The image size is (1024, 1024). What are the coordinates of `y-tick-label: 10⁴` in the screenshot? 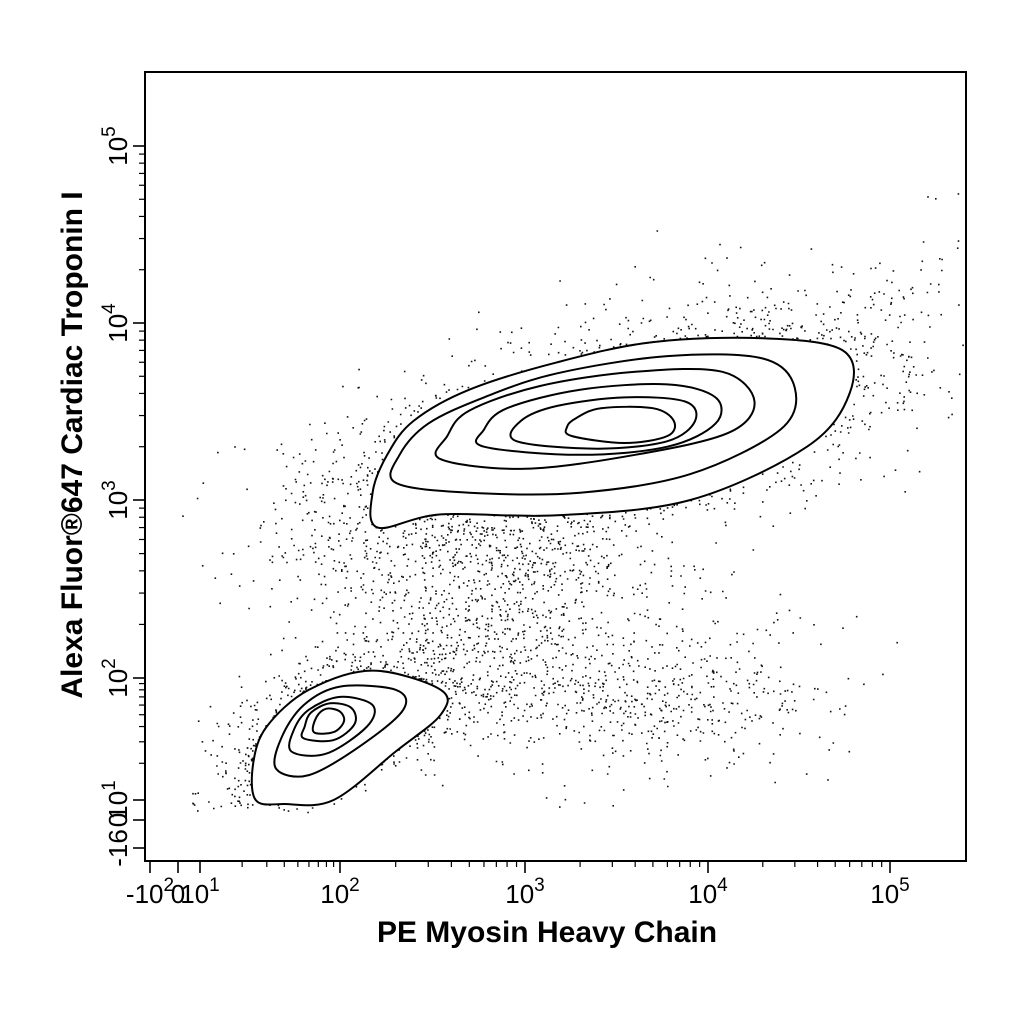 It's located at (116, 323).